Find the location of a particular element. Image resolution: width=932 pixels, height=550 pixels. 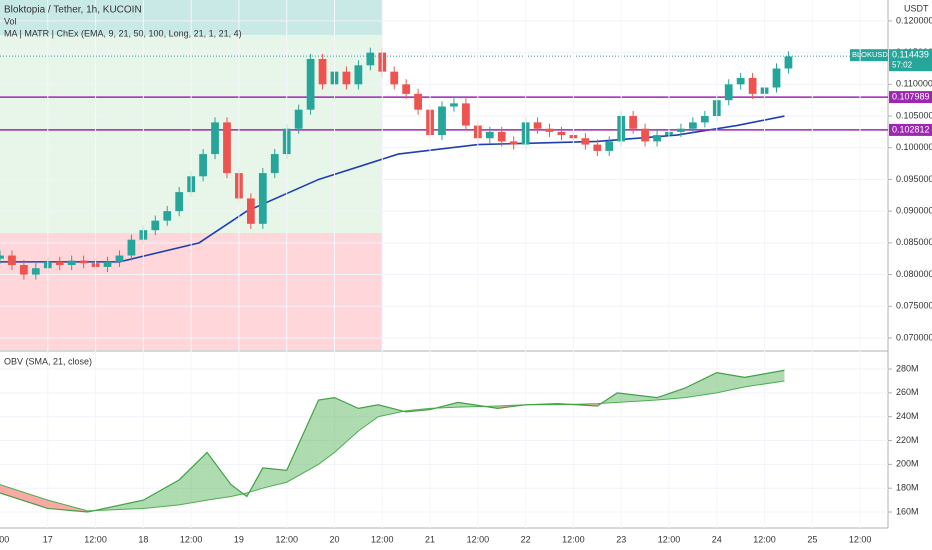

x-tick-label: 23 is located at coordinates (621, 539).